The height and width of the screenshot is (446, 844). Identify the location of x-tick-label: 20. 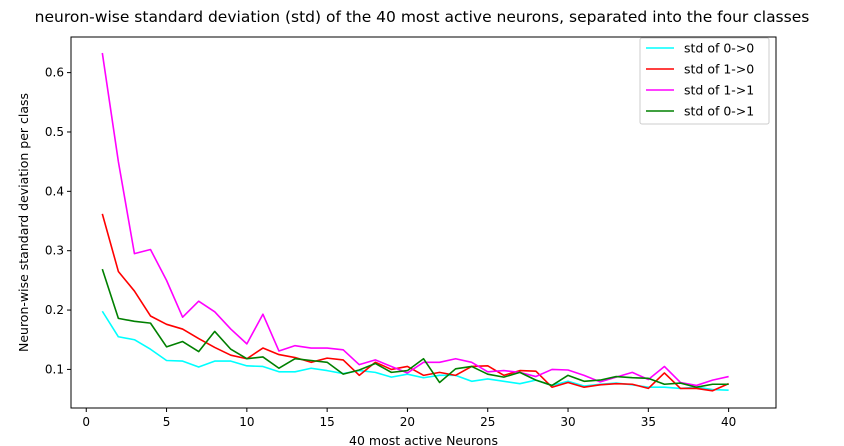
(407, 422).